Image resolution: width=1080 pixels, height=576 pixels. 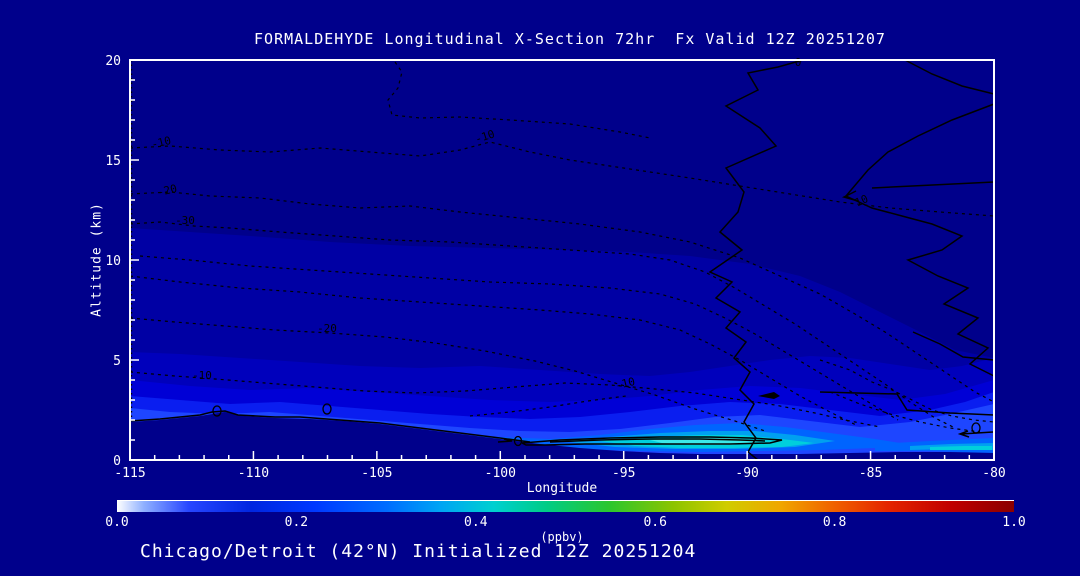 What do you see at coordinates (870, 473) in the screenshot?
I see `svg-text: -85` at bounding box center [870, 473].